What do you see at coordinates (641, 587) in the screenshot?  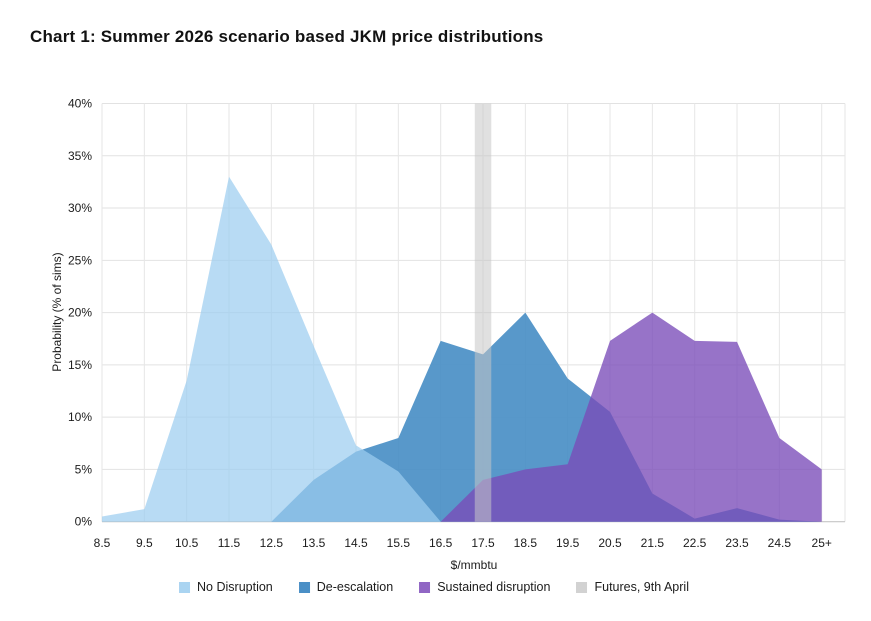 I see `legend-label: Futures, 9th April` at bounding box center [641, 587].